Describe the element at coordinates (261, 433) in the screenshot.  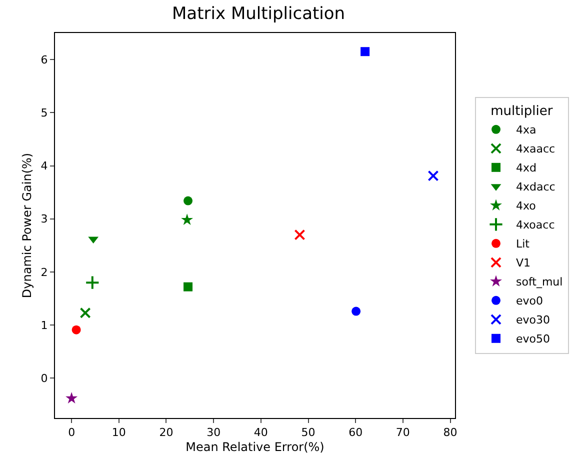
I see `x-tick-label: 40` at that location.